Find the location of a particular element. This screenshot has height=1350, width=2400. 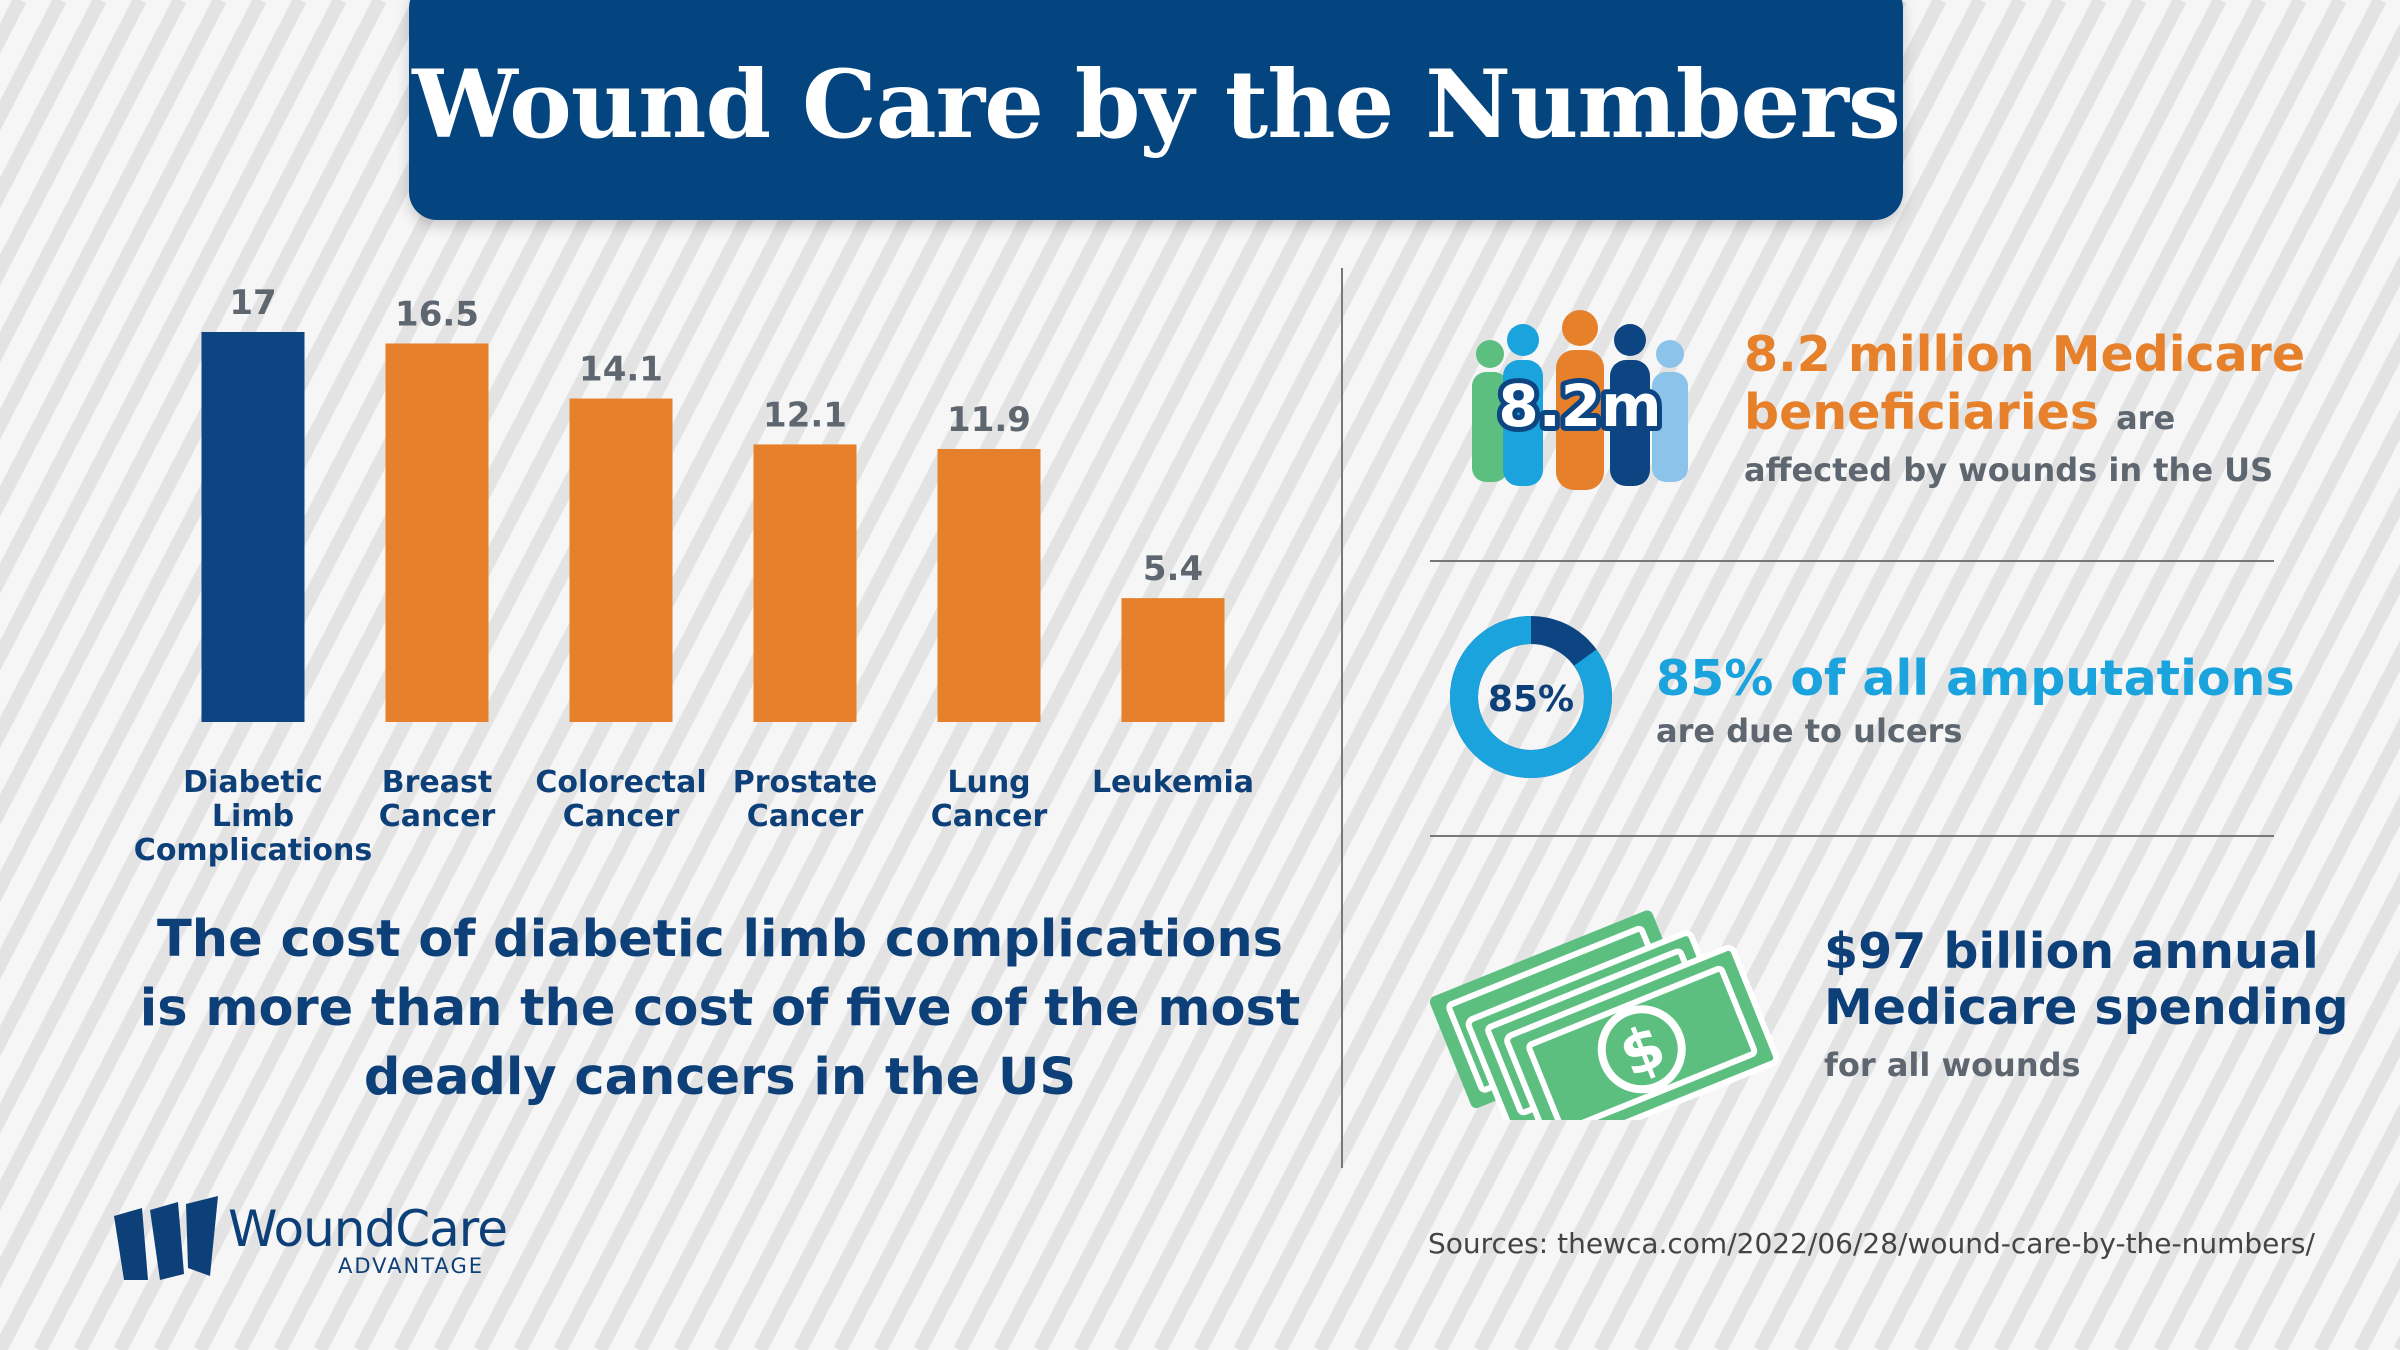

vertical-divider is located at coordinates (1342, 718).